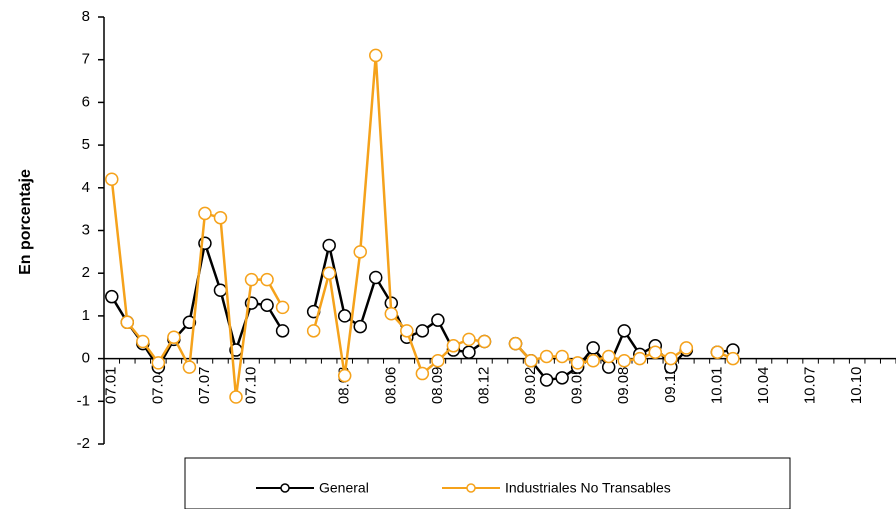 The image size is (896, 509). I want to click on x-tick-label: 07.04, so click(157, 386).